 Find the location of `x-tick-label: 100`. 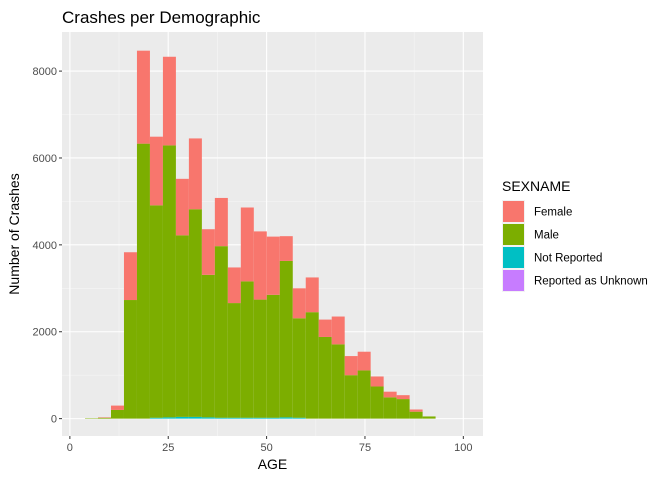

x-tick-label: 100 is located at coordinates (463, 448).